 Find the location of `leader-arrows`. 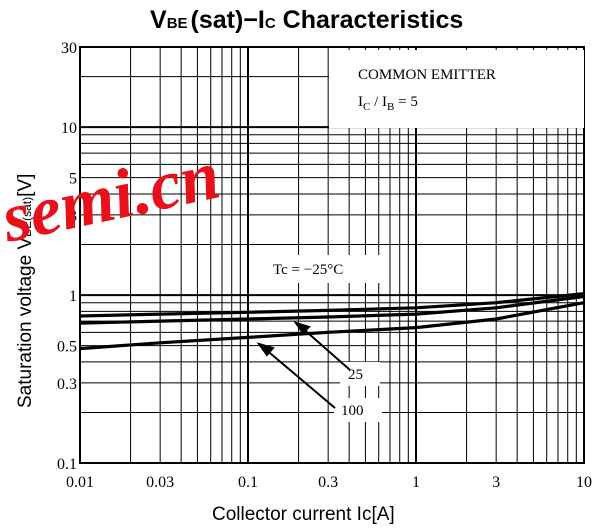

leader-arrows is located at coordinates (303, 365).